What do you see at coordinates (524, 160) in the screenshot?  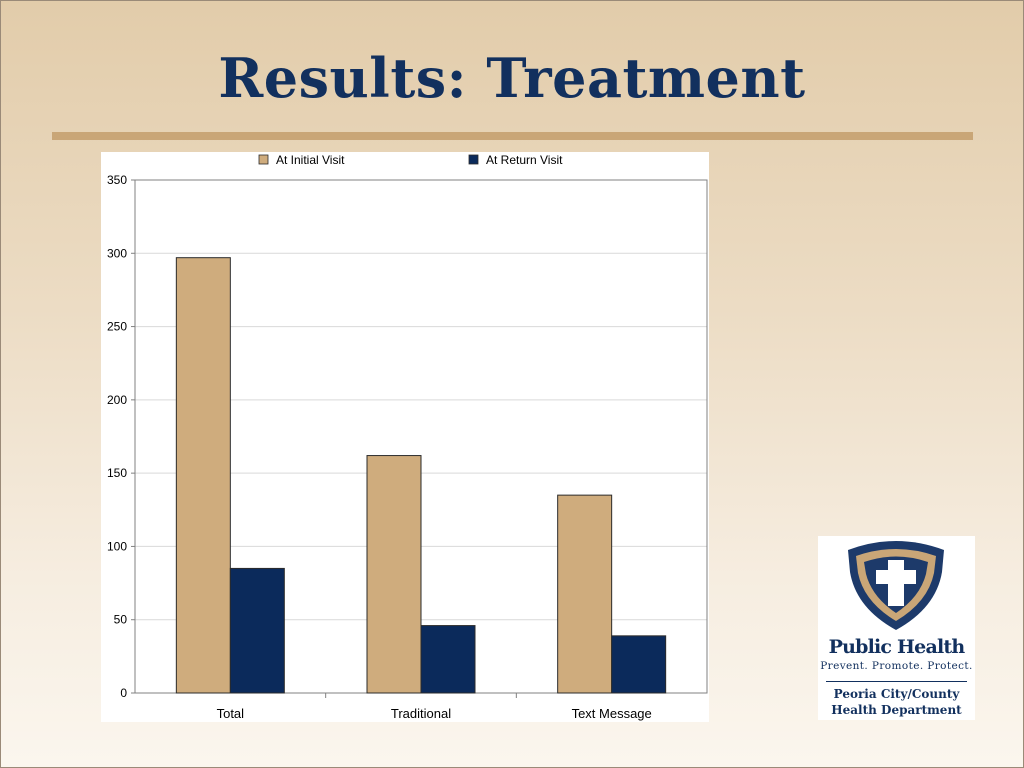 I see `legend-label-1: At Return Visit` at bounding box center [524, 160].